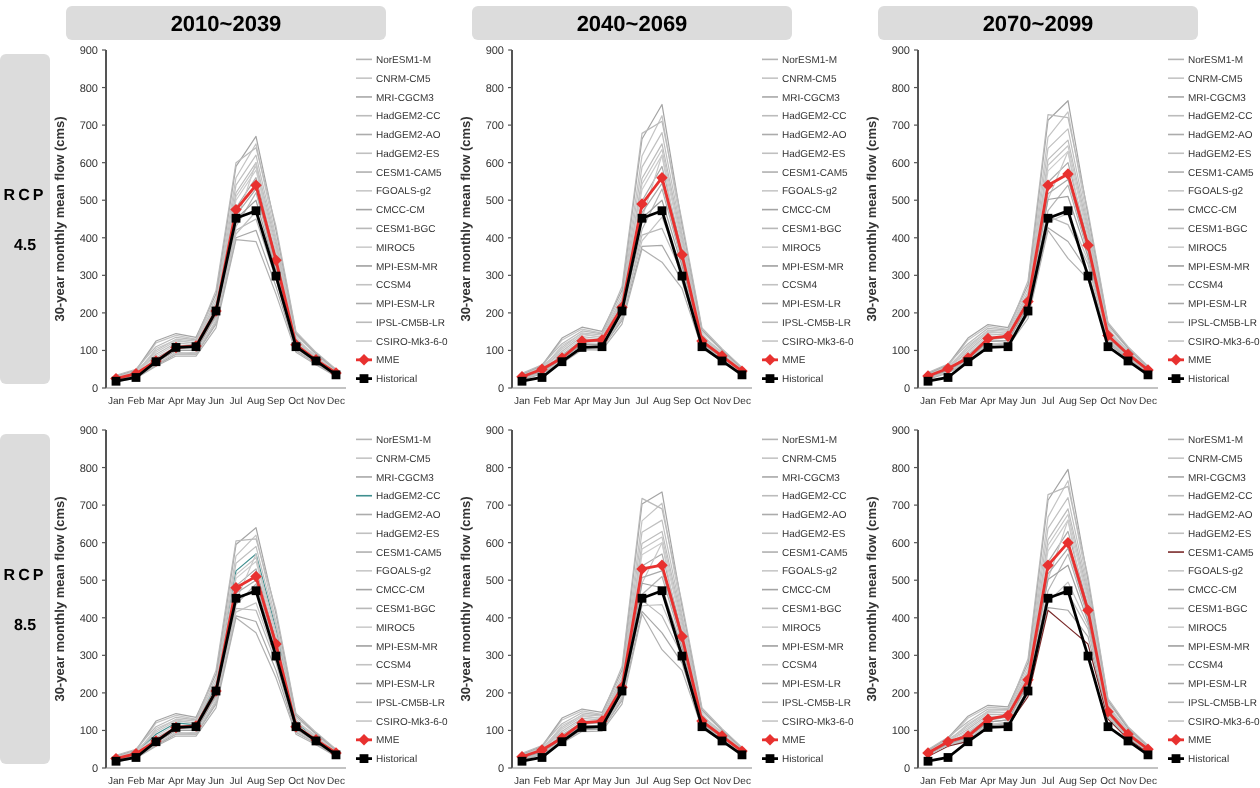 The height and width of the screenshot is (788, 1260). What do you see at coordinates (1038, 25) in the screenshot?
I see `chart-title: 2070~2099` at bounding box center [1038, 25].